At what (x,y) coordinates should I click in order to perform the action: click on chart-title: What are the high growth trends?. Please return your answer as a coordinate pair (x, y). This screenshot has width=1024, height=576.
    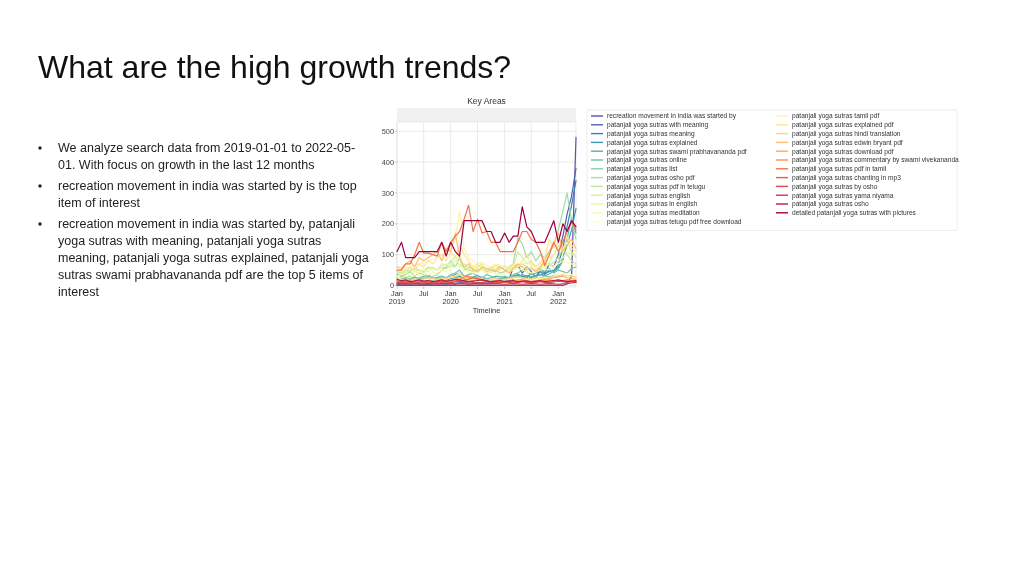
    Looking at the image, I should click on (275, 67).